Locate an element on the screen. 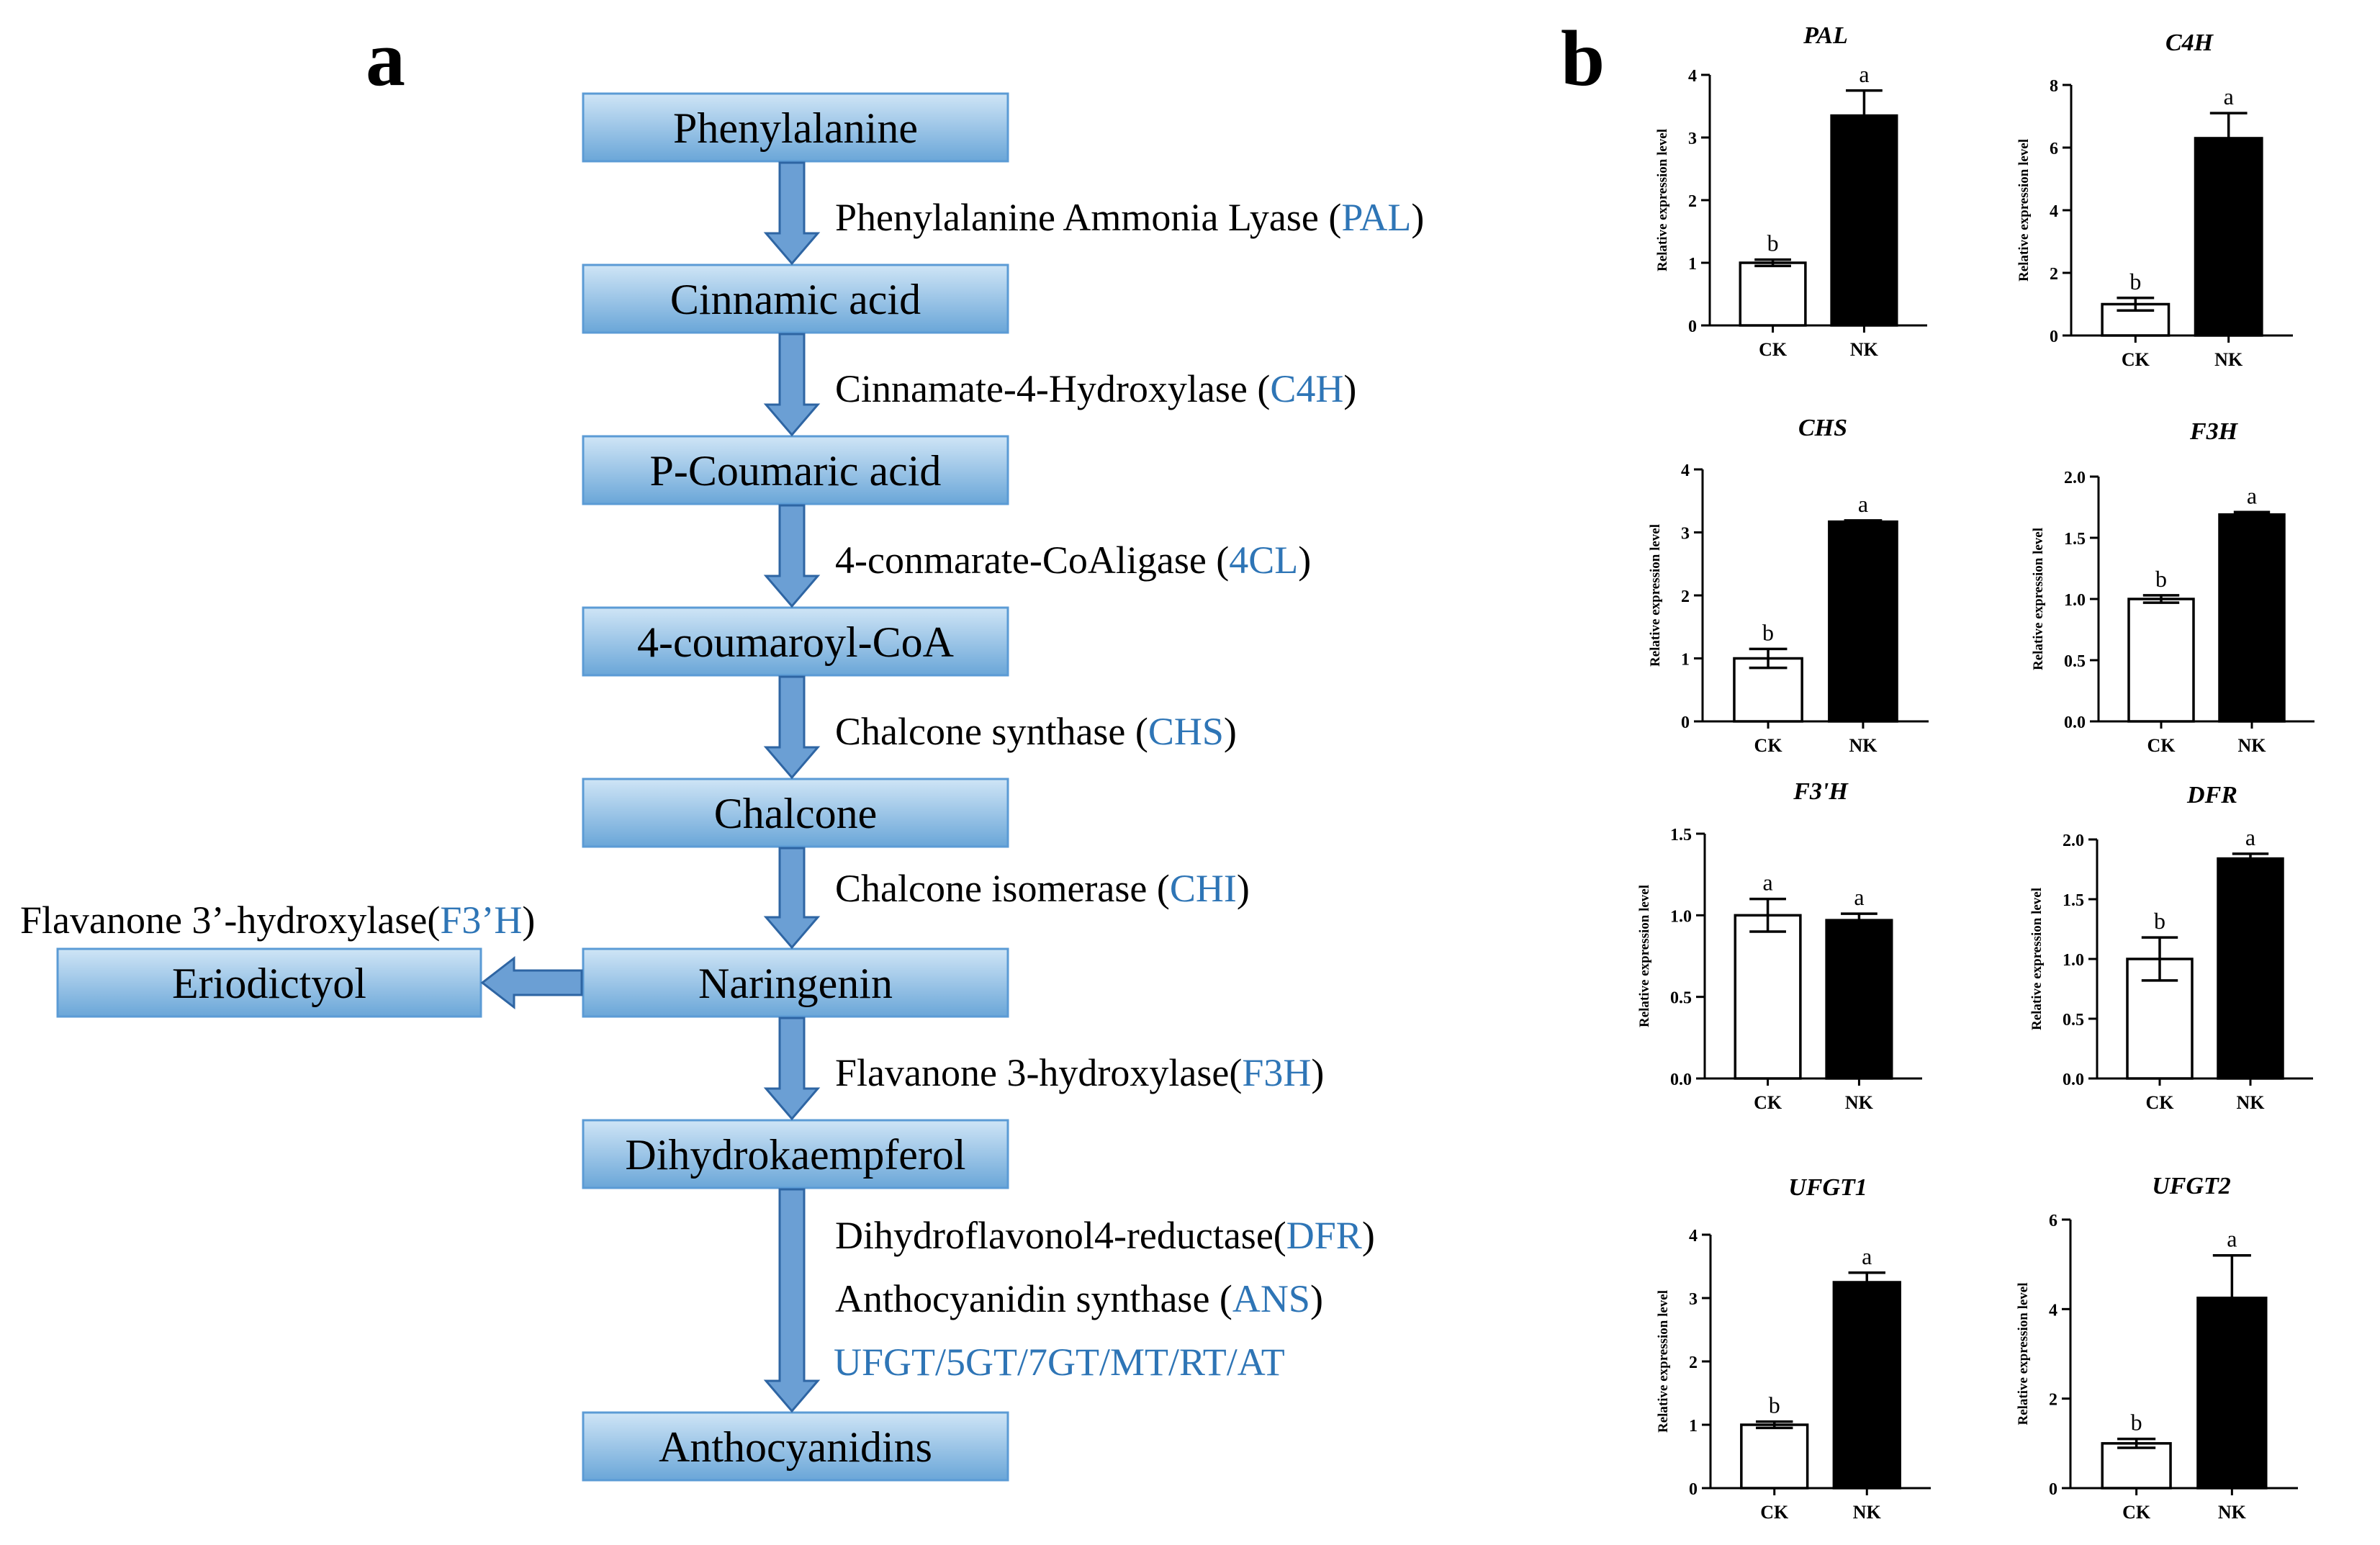 This screenshot has height=1545, width=2380. chart-c4h-ytick-label: 2 is located at coordinates (2054, 274).